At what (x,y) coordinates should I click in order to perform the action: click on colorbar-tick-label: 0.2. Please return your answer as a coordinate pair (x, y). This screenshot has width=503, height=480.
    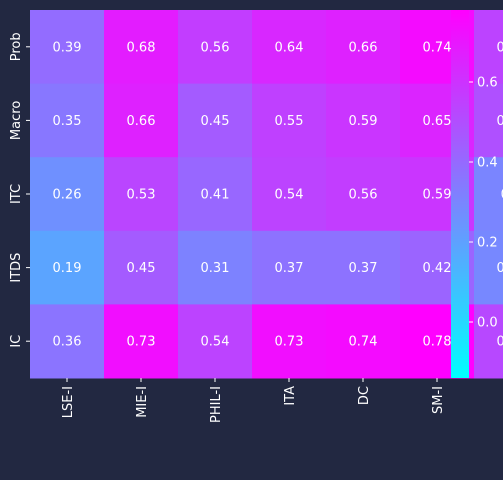
    Looking at the image, I should click on (487, 243).